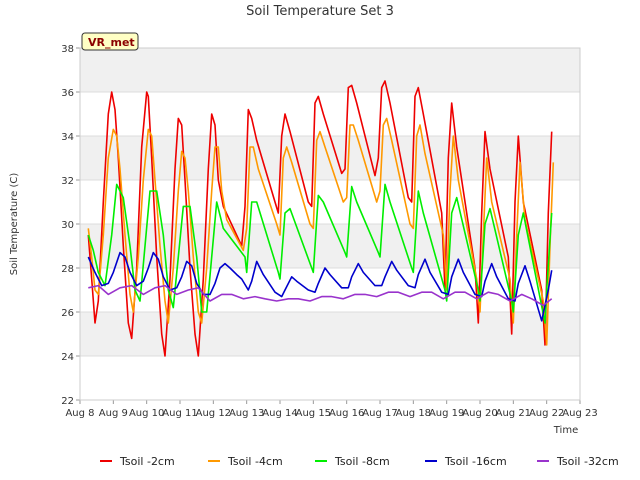 This screenshot has height=480, width=640. What do you see at coordinates (255, 461) in the screenshot?
I see `legend-label: Tsoil -4cm` at bounding box center [255, 461].